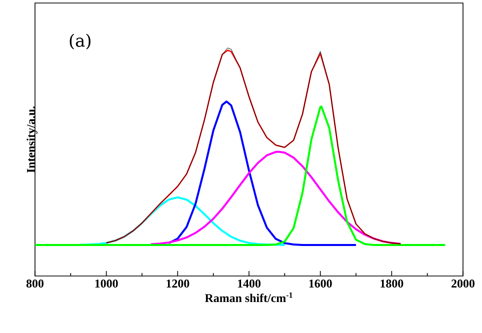  Describe the element at coordinates (249, 284) in the screenshot. I see `x-tick-label: 1400` at that location.